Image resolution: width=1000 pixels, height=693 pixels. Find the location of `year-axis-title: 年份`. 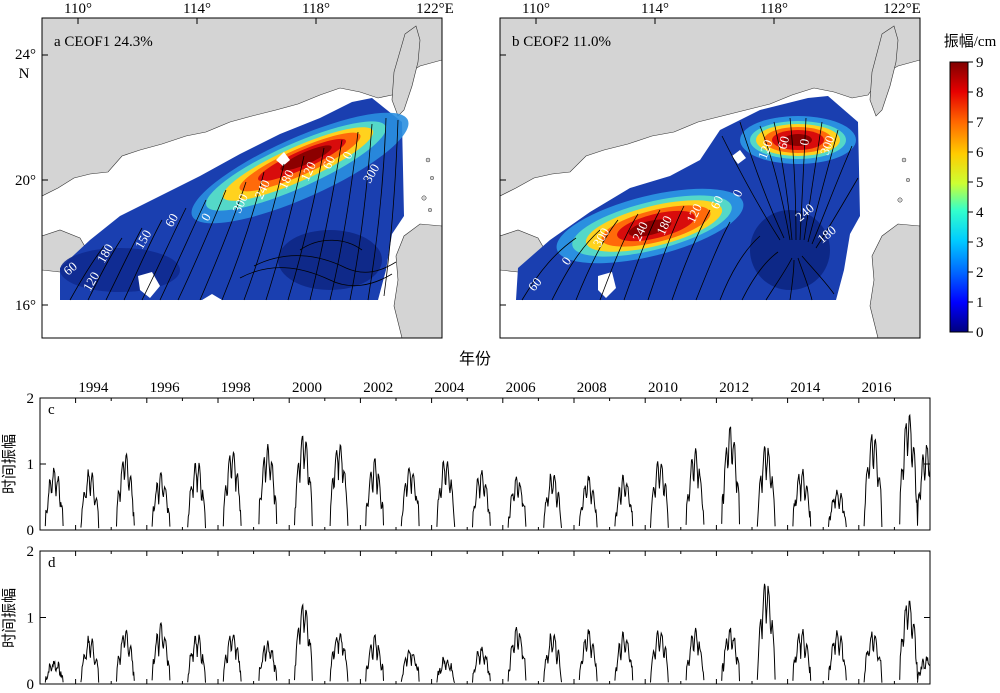

year-axis-title: 年份 is located at coordinates (475, 359).